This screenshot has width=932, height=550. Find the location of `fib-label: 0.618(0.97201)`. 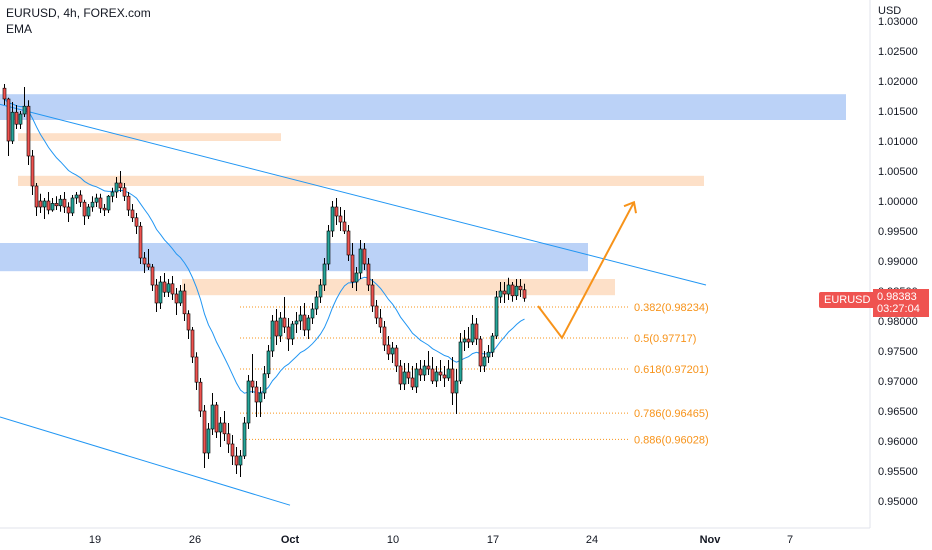

fib-label: 0.618(0.97201) is located at coordinates (671, 370).